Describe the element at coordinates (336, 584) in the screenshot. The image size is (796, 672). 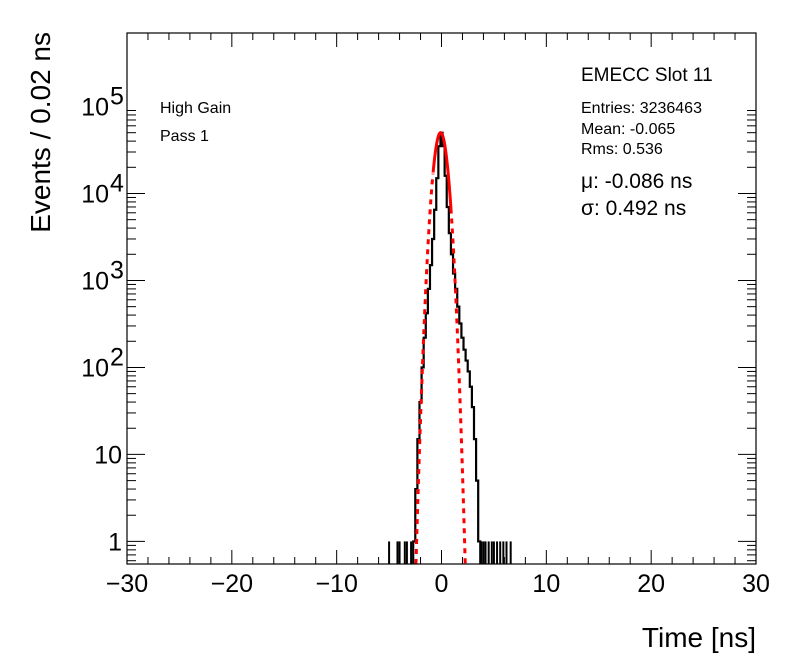
I see `x-tick-label: −10` at that location.